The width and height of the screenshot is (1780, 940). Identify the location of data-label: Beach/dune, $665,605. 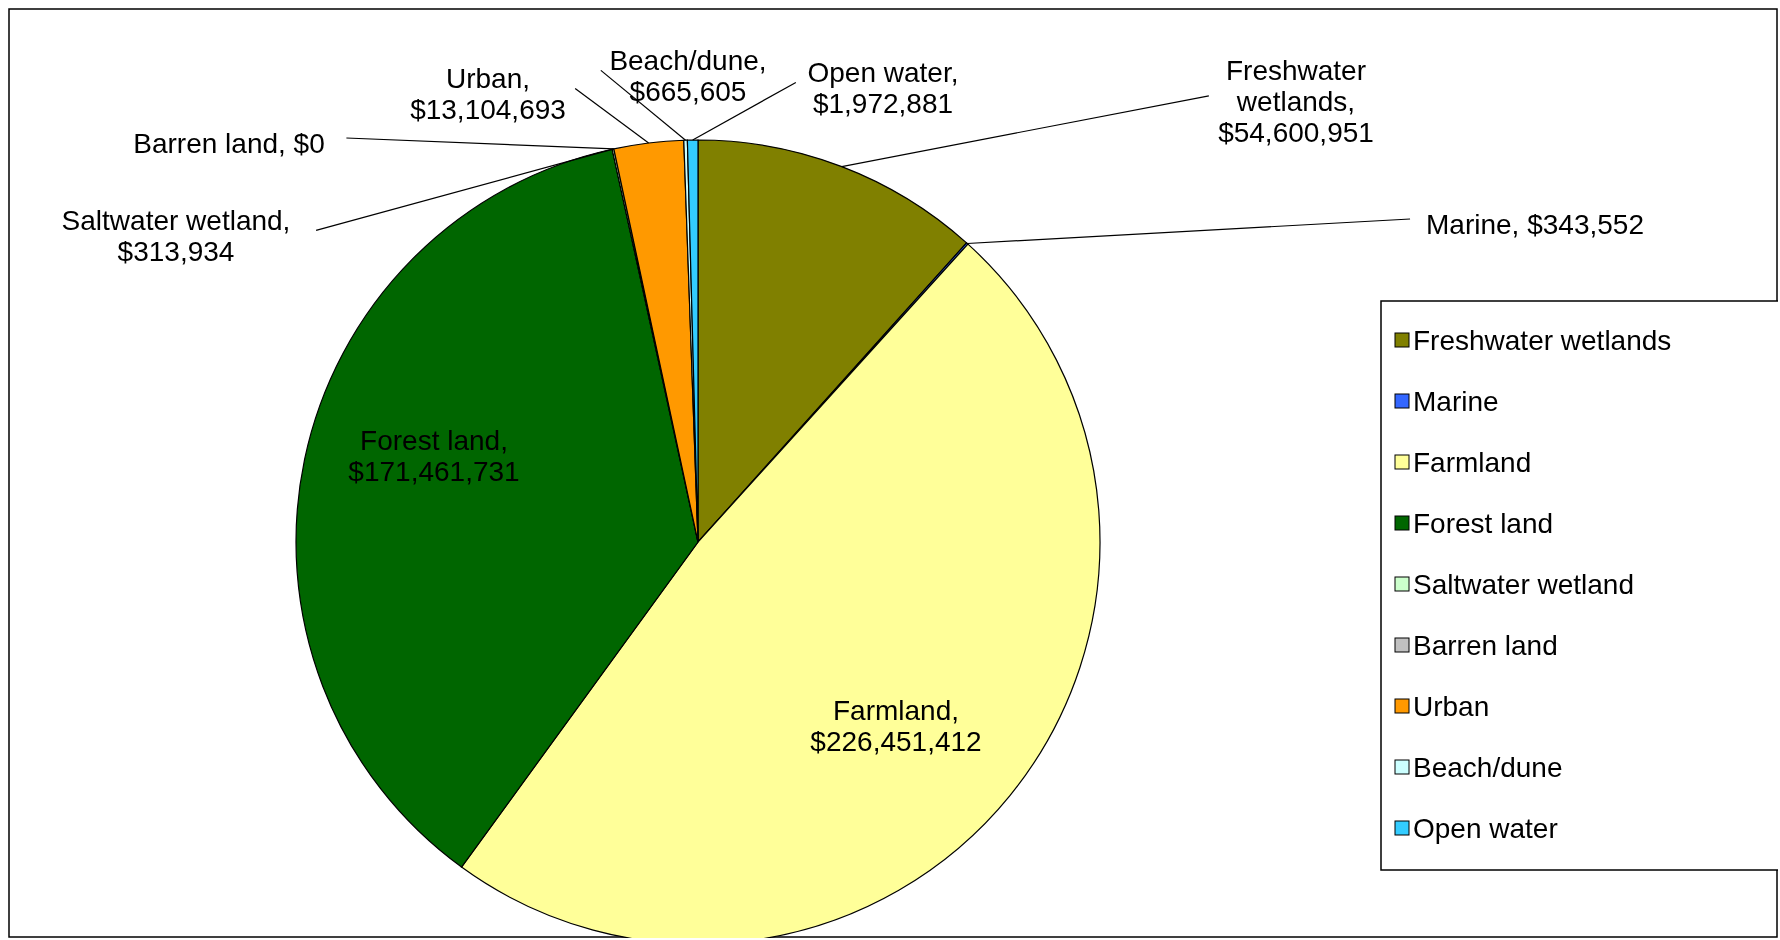
(688, 76).